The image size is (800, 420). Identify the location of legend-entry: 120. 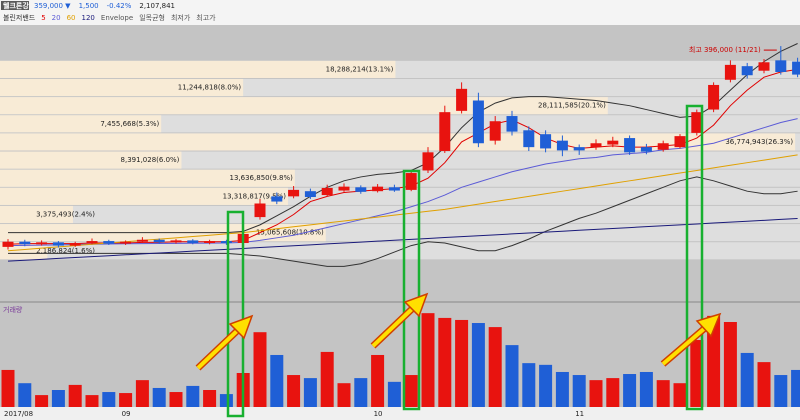
(88, 18).